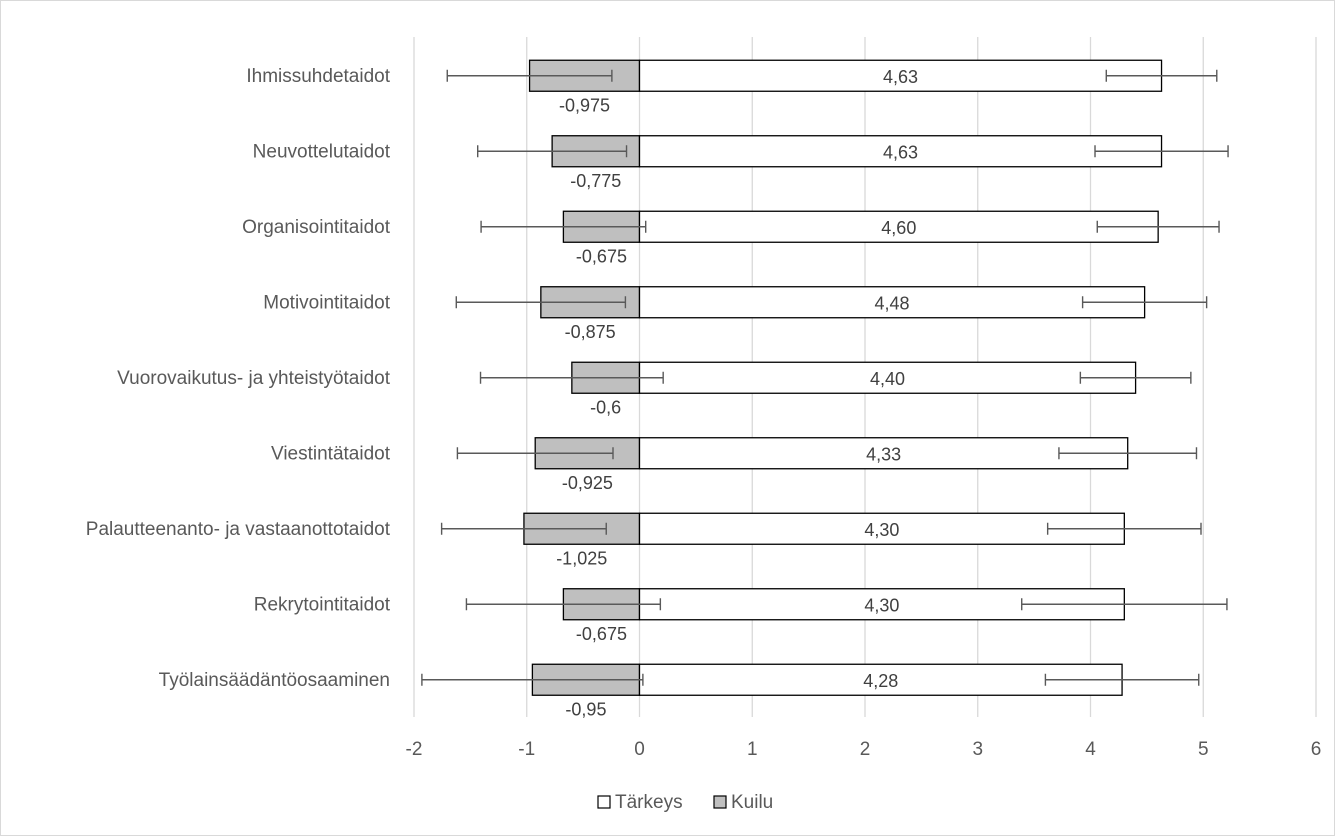  Describe the element at coordinates (254, 378) in the screenshot. I see `category-label: Vuorovaikutus- ja yhteistyötaidot` at that location.